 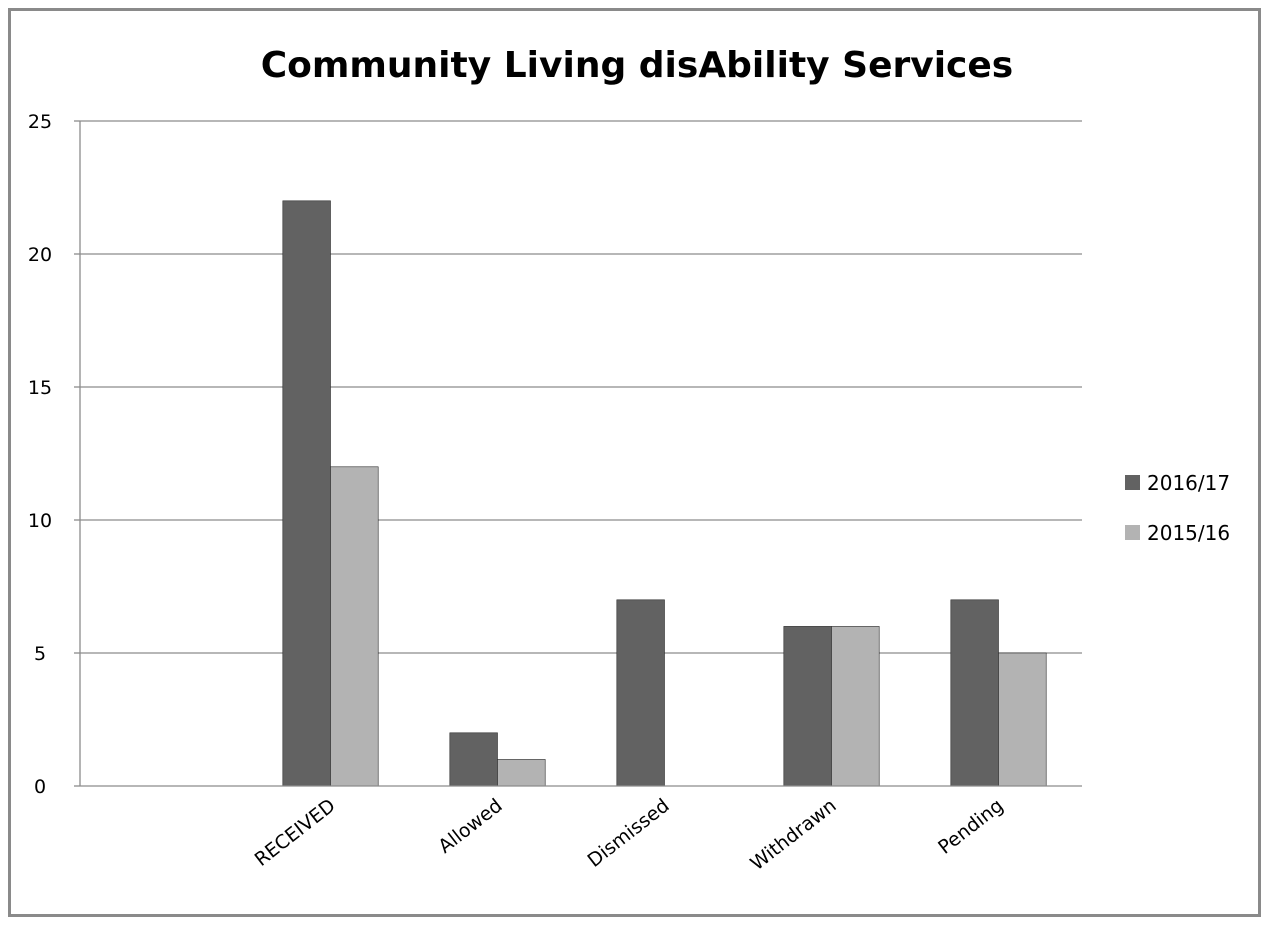 What do you see at coordinates (295, 833) in the screenshot?
I see `x-category-label: RECEIVED` at bounding box center [295, 833].